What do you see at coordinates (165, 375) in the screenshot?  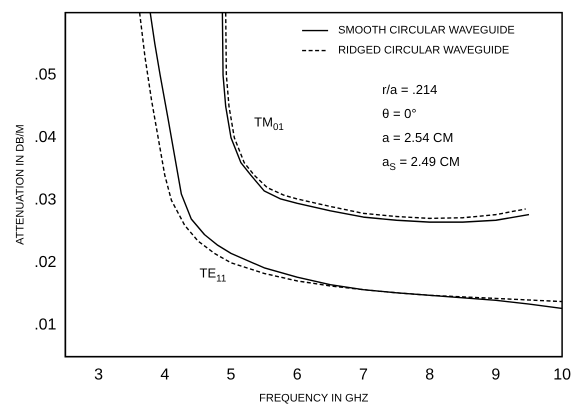 I see `x-tick-label: 4` at bounding box center [165, 375].